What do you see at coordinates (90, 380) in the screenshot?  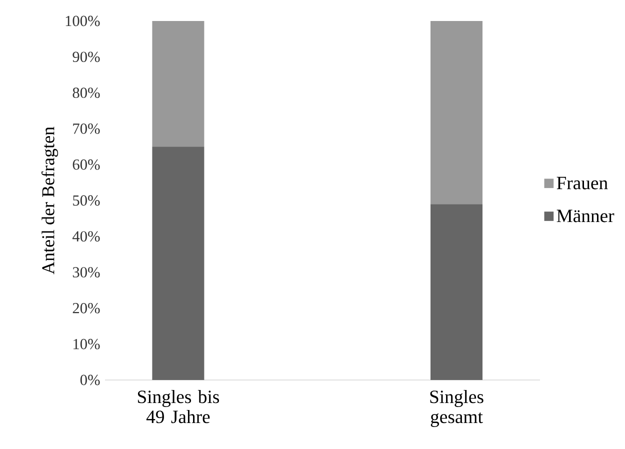 I see `y-tick-label: 0%` at bounding box center [90, 380].